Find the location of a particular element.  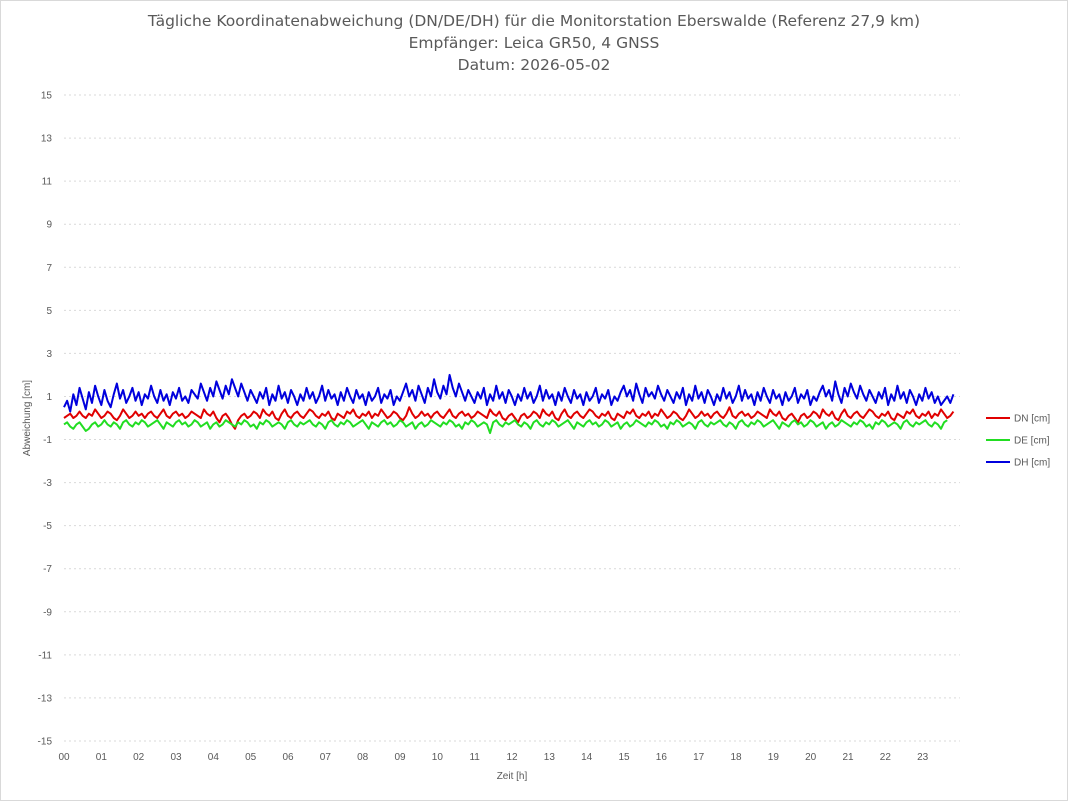

y-axis-title: Abweichung [cm] is located at coordinates (27, 418).